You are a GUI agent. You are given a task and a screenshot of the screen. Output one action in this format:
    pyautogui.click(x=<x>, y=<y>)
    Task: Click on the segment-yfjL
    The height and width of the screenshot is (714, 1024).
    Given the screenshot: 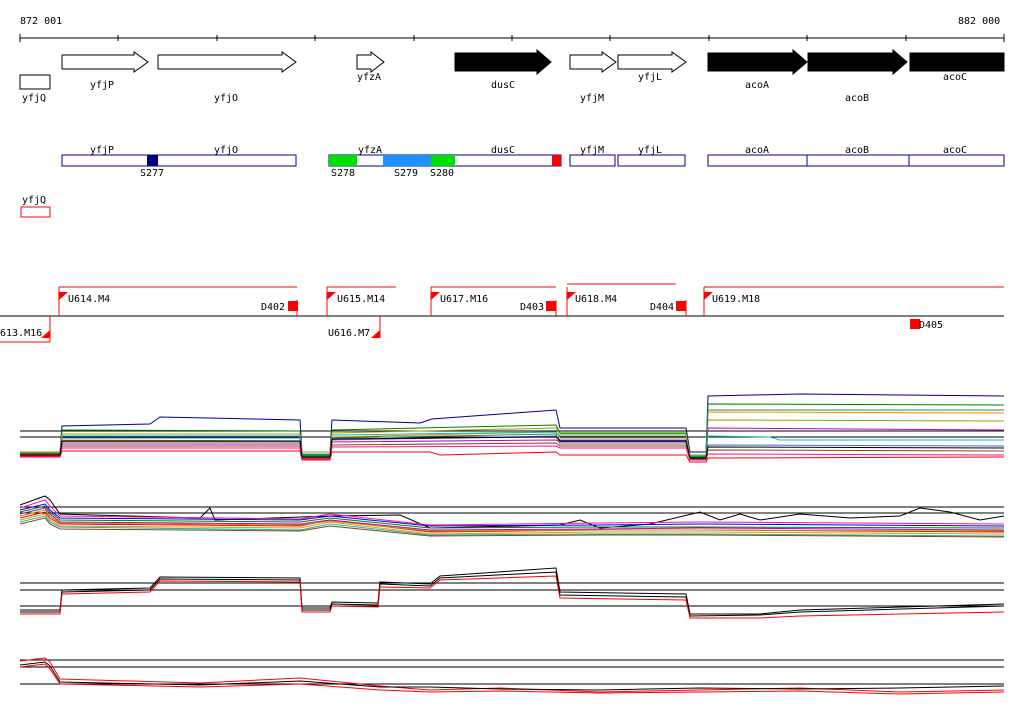 What is the action you would take?
    pyautogui.click(x=651, y=160)
    